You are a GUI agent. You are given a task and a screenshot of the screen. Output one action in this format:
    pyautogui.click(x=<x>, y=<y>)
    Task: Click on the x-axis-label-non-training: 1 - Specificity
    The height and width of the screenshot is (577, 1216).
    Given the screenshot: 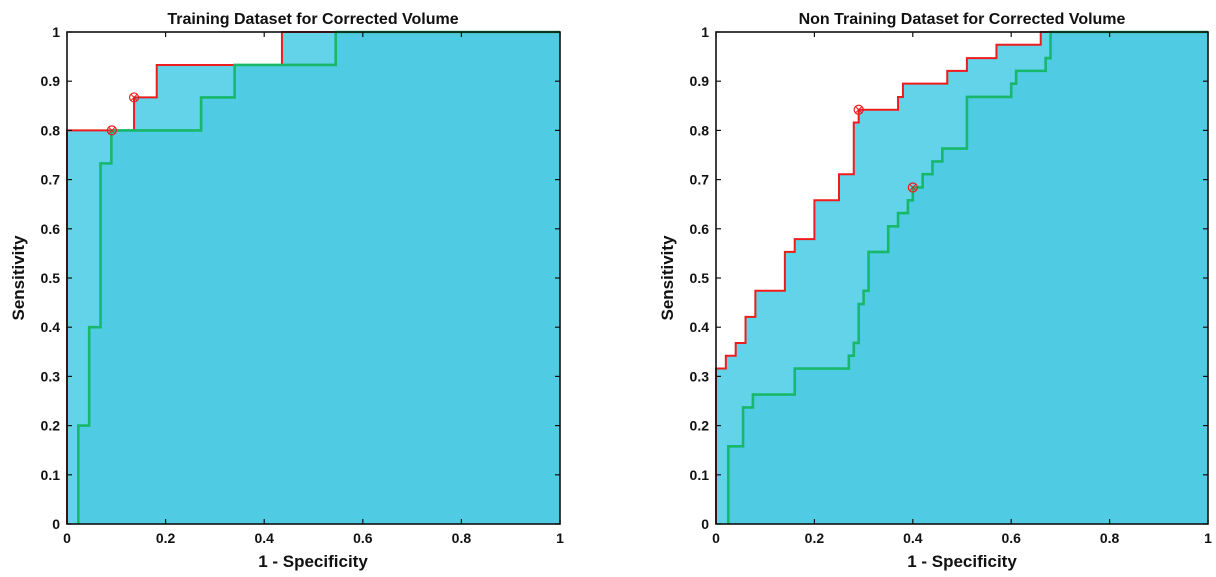 What is the action you would take?
    pyautogui.click(x=962, y=561)
    